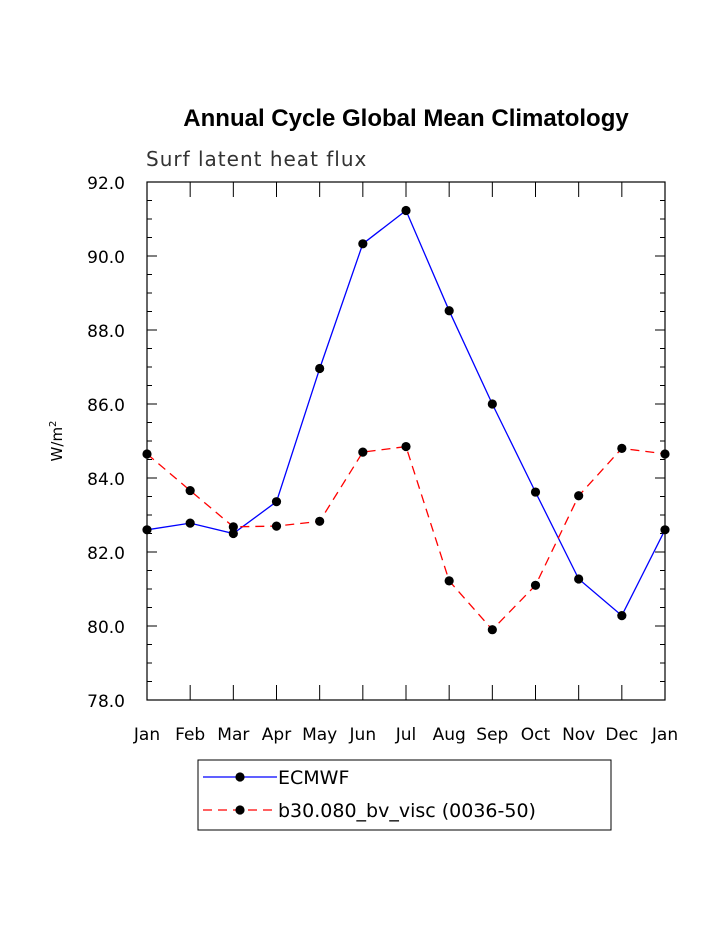 This screenshot has width=723, height=935. What do you see at coordinates (106, 406) in the screenshot?
I see `y-tick-label: 86.0` at bounding box center [106, 406].